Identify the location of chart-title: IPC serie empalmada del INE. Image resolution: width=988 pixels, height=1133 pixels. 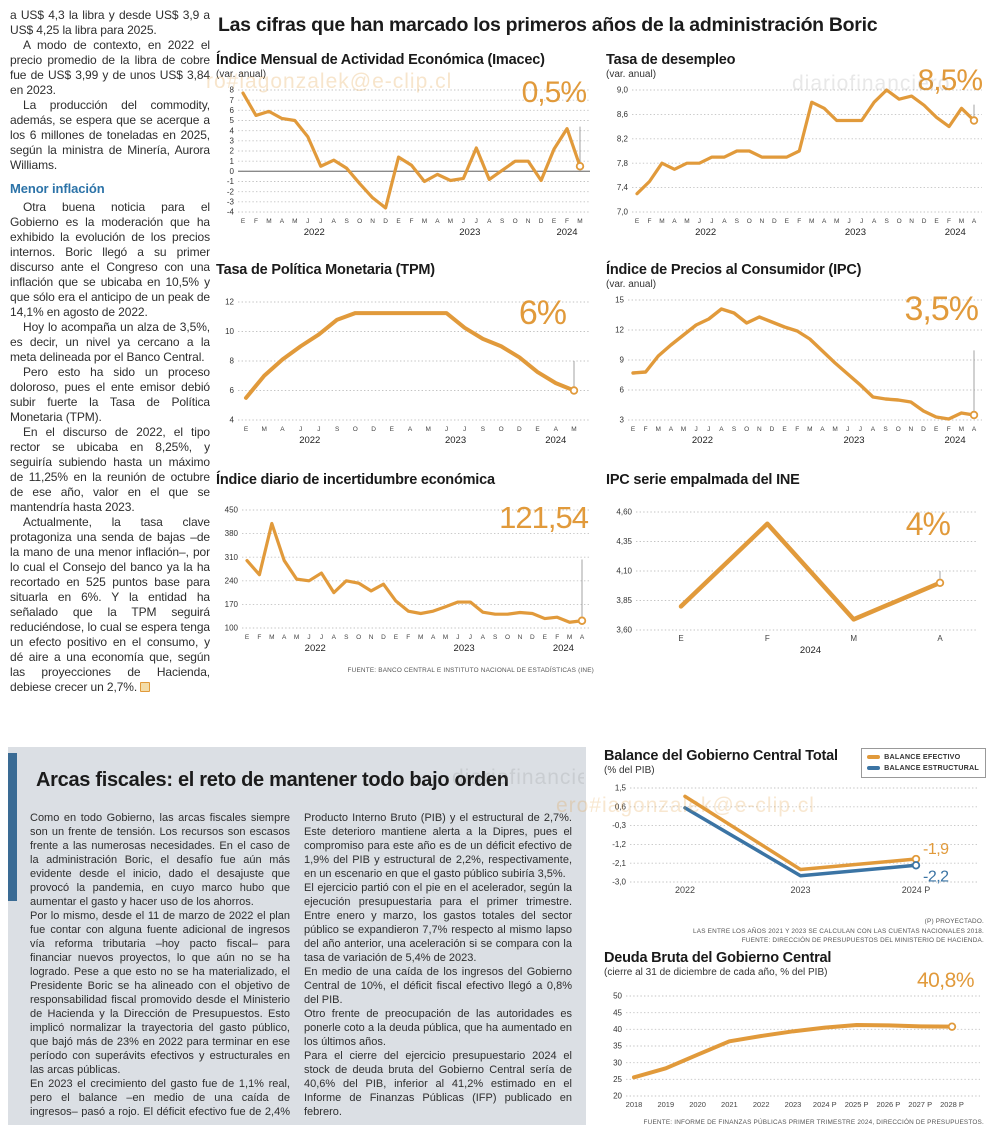
(703, 480).